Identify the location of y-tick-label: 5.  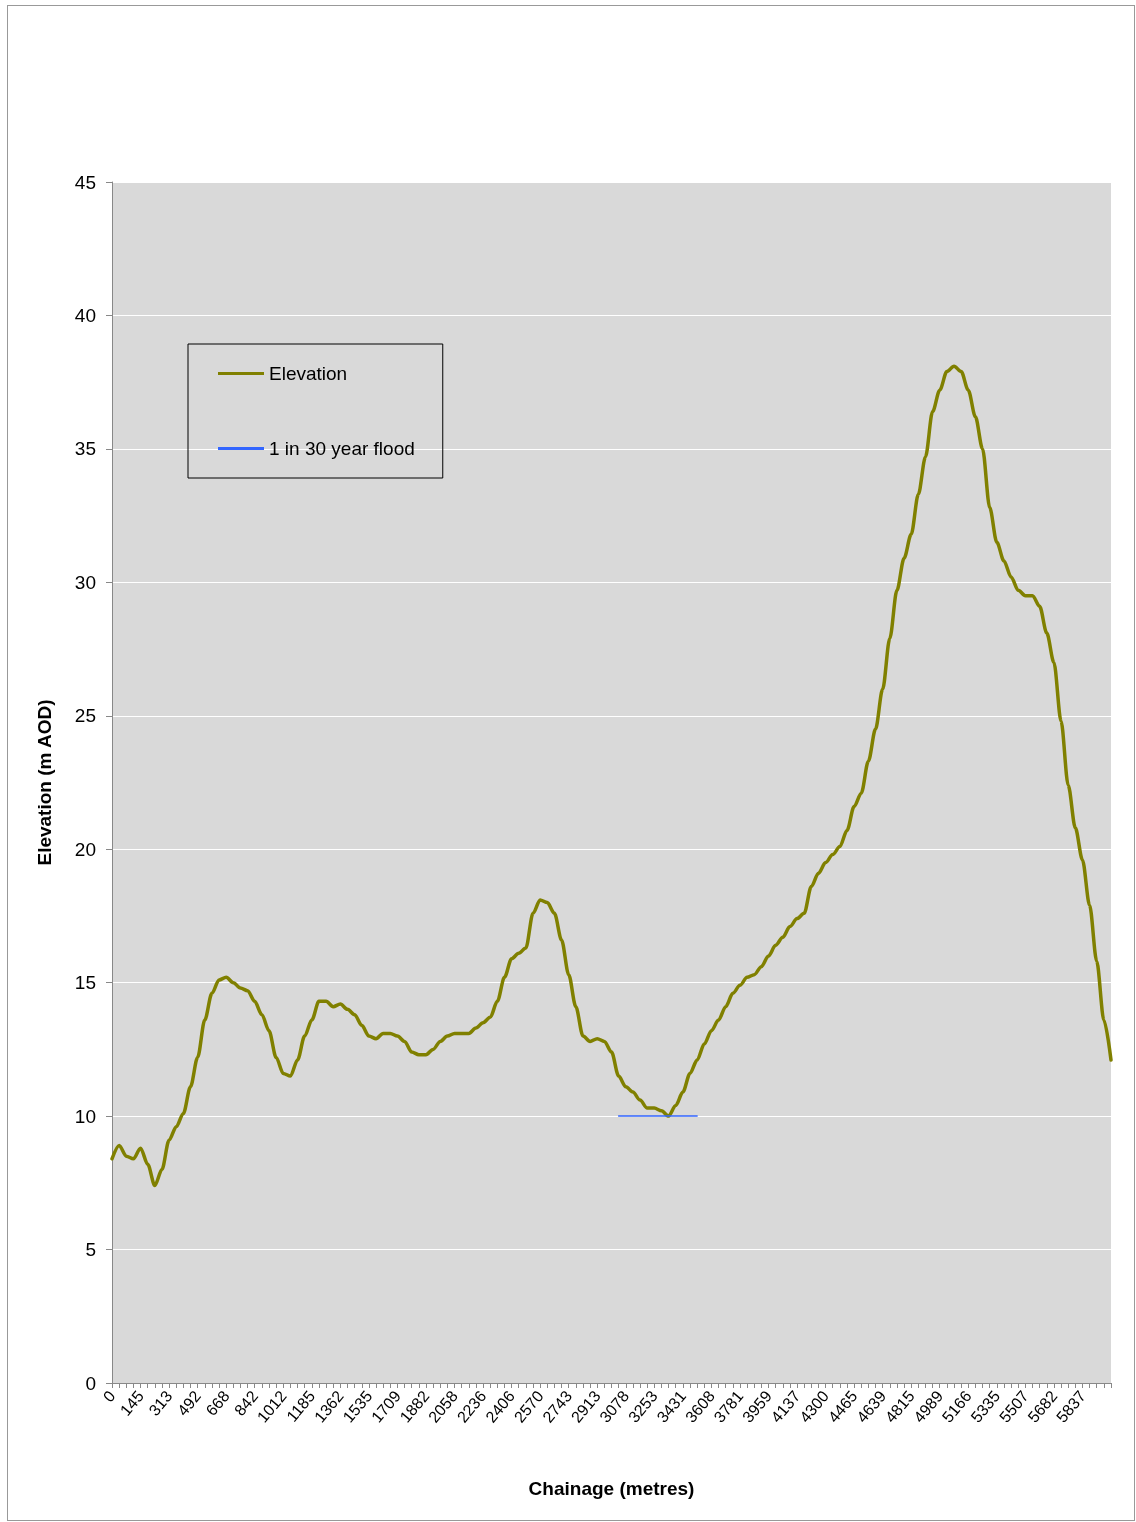
(90, 1250).